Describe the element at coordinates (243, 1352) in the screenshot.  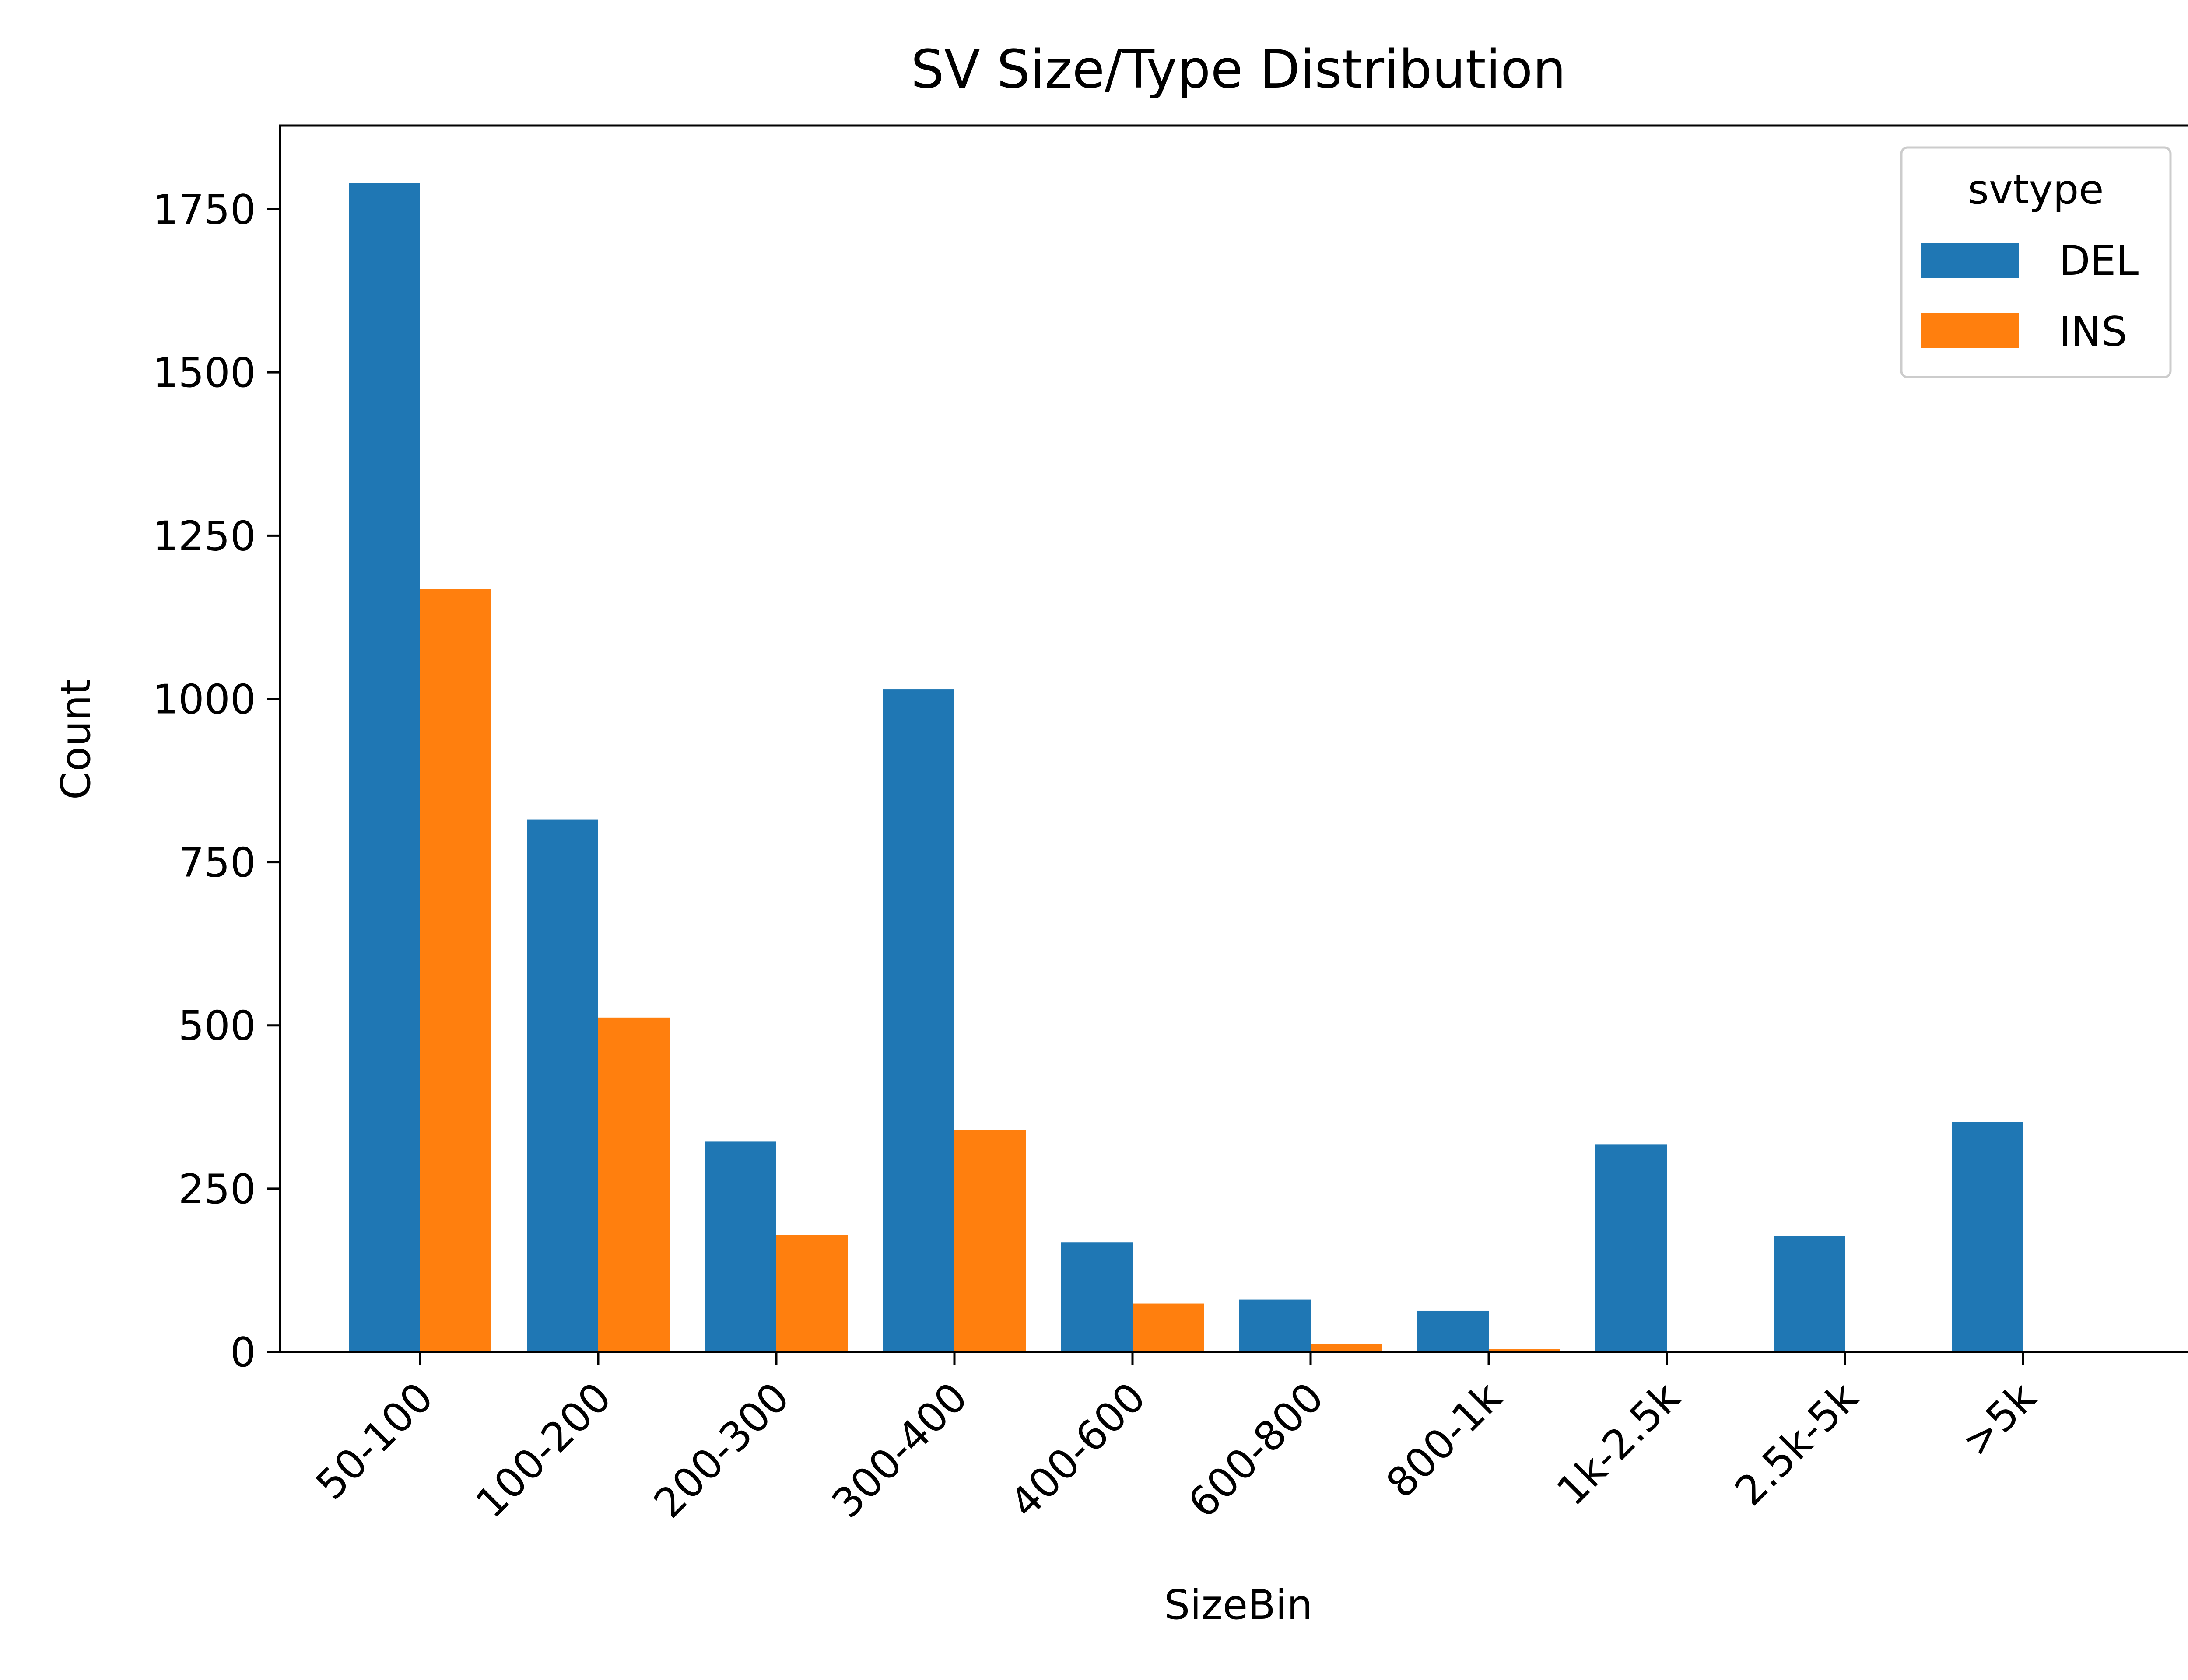
I see `y-tick-label-0: 0` at that location.